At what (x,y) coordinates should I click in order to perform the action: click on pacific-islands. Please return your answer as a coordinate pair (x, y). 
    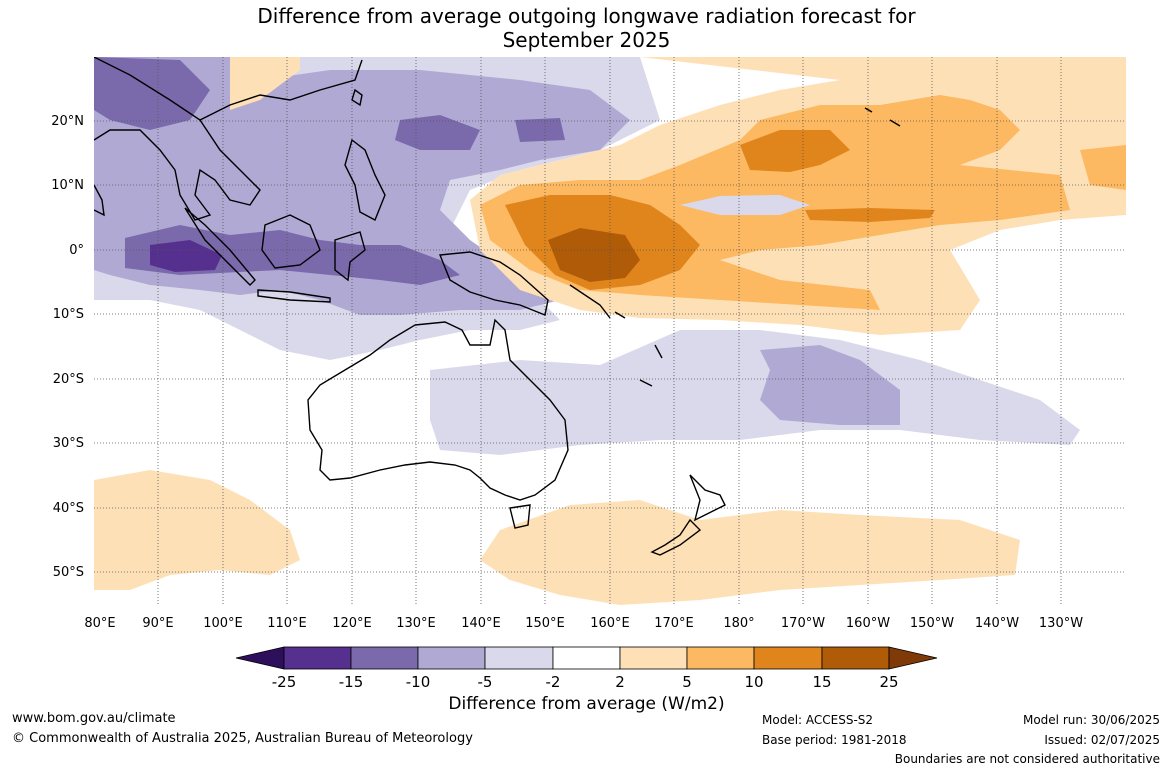
    Looking at the image, I should click on (735, 247).